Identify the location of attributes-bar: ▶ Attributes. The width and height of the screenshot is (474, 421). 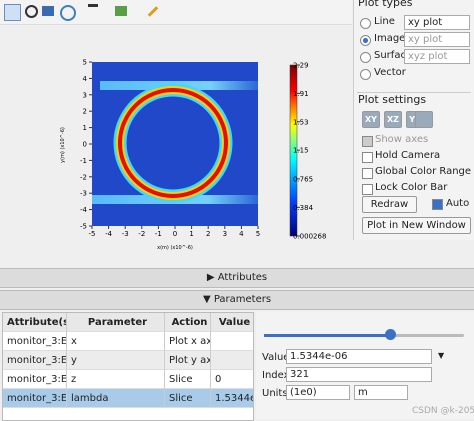
(237, 278).